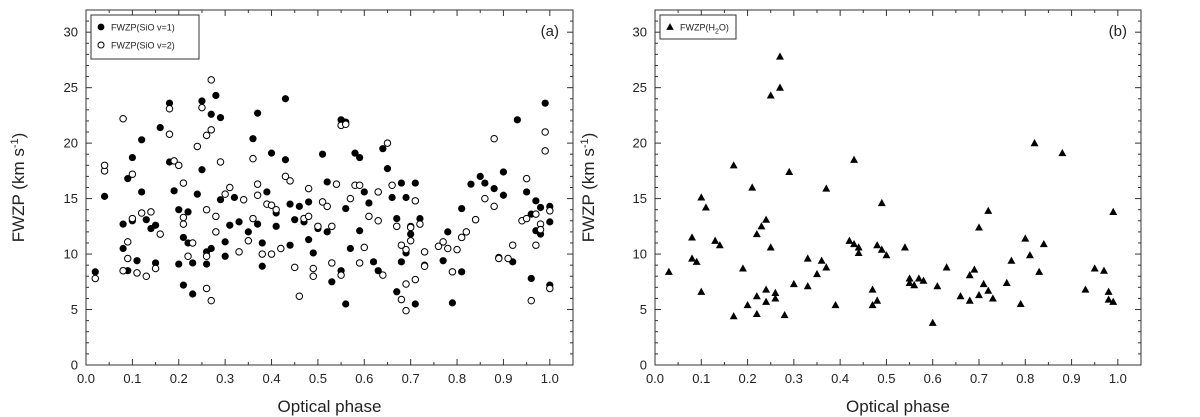 The width and height of the screenshot is (1200, 417). What do you see at coordinates (143, 46) in the screenshot?
I see `legend-entry: FWZP(SiO v=2)` at bounding box center [143, 46].